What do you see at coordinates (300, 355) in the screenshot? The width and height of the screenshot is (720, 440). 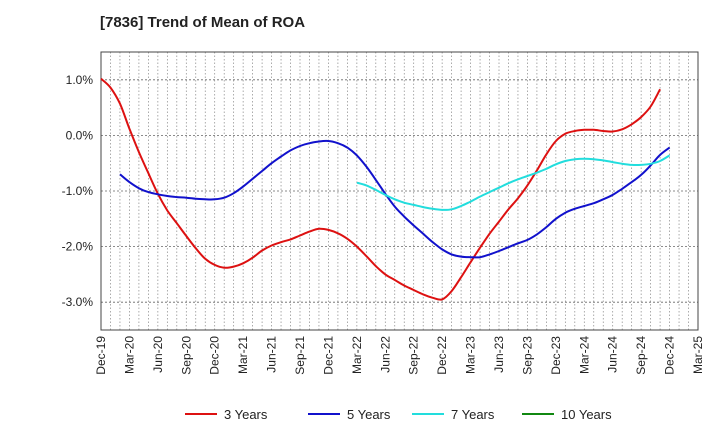 I see `x-tick-label: Sep-21` at bounding box center [300, 355].